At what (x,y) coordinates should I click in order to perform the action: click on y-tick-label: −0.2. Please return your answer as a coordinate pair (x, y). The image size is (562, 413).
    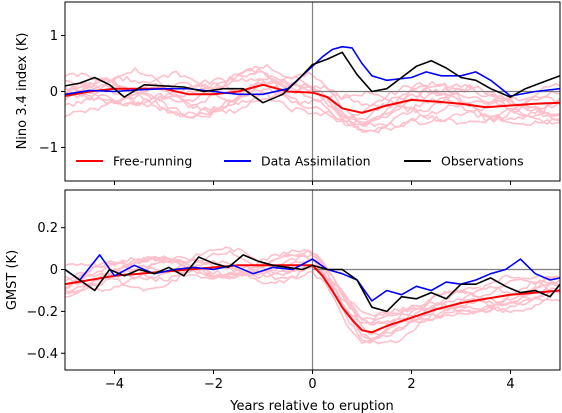
    Looking at the image, I should click on (42, 312).